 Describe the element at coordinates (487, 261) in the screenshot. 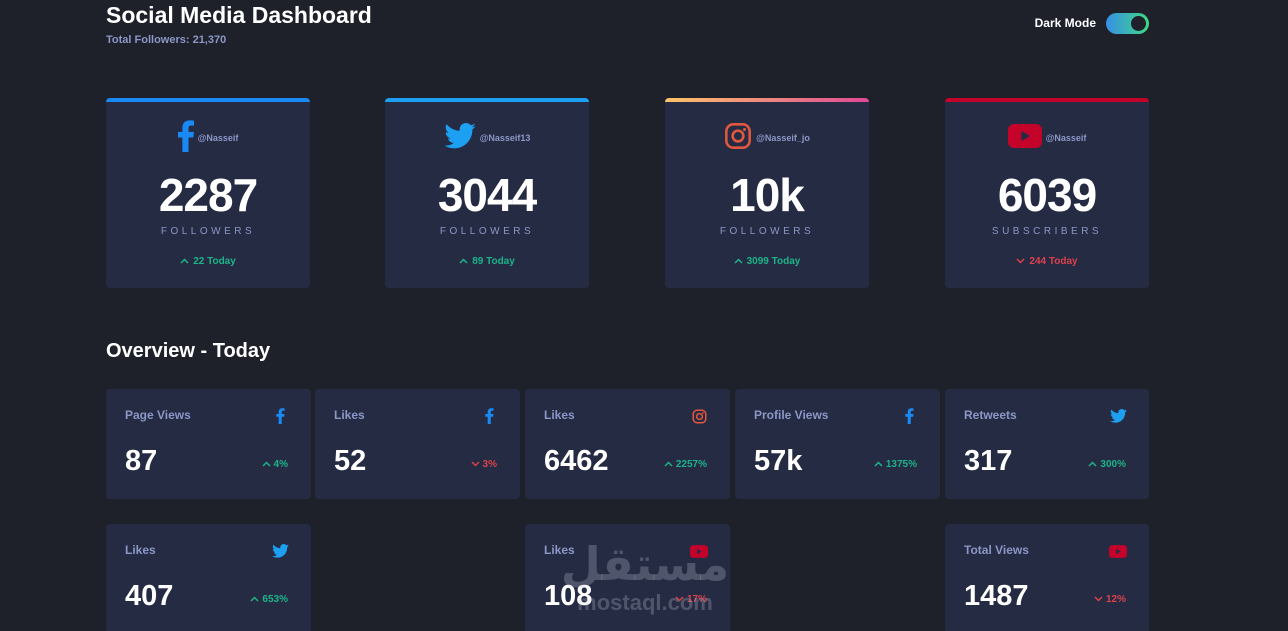

I see `card-today: 89 Today` at that location.